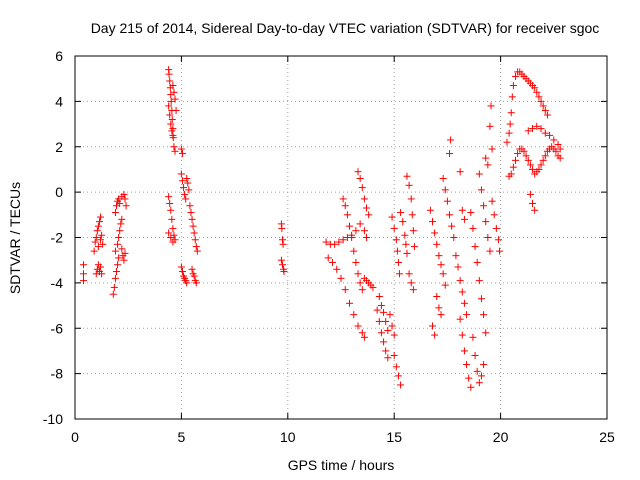 The width and height of the screenshot is (640, 480). Describe the element at coordinates (57, 328) in the screenshot. I see `y-tick-label: -6` at that location.